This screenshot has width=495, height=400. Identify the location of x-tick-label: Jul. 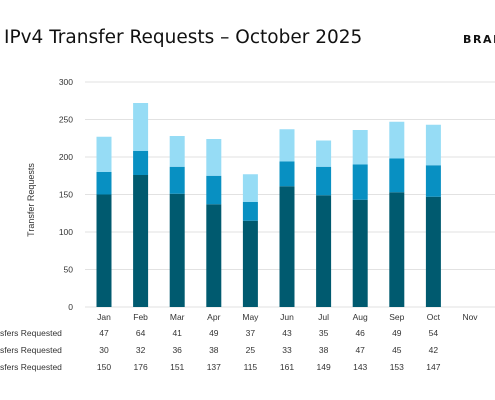
(323, 317).